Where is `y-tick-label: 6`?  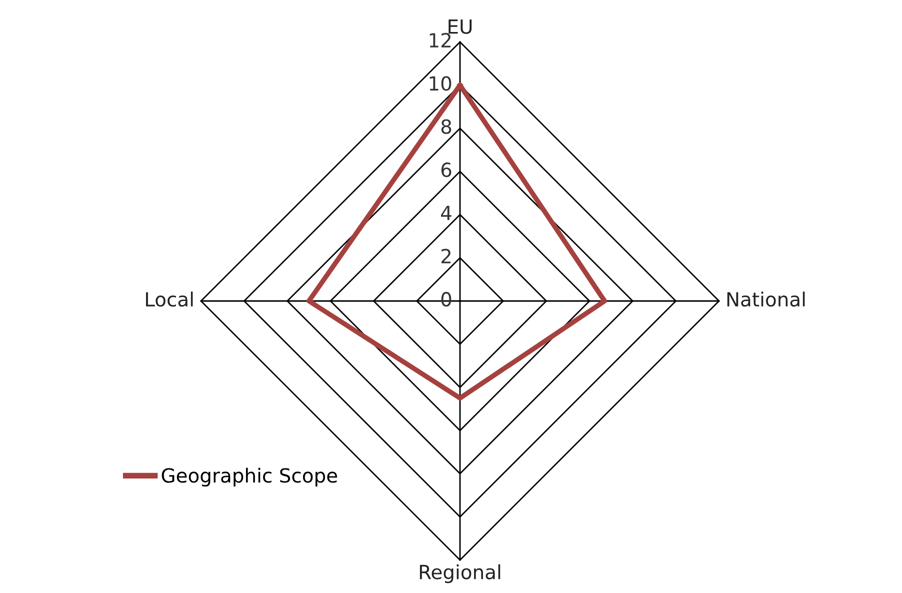 y-tick-label: 6 is located at coordinates (446, 170).